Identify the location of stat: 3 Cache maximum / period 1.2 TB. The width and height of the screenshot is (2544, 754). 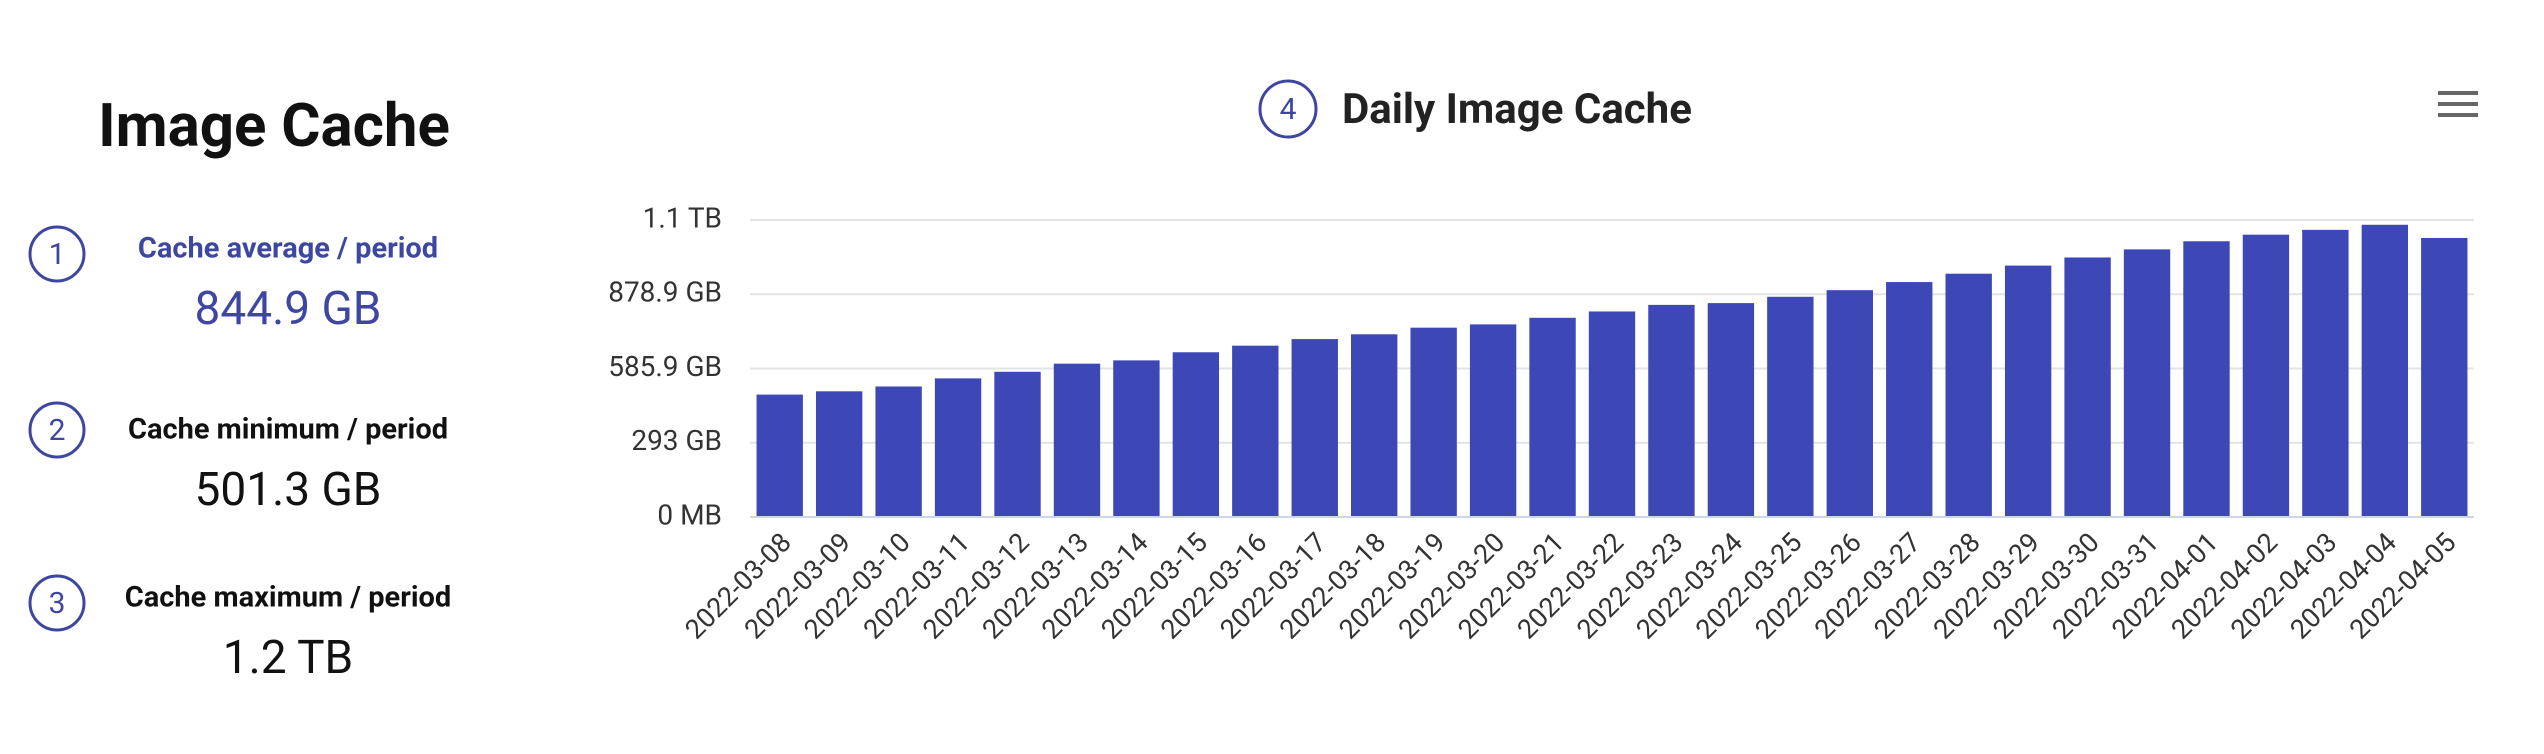
(239, 629).